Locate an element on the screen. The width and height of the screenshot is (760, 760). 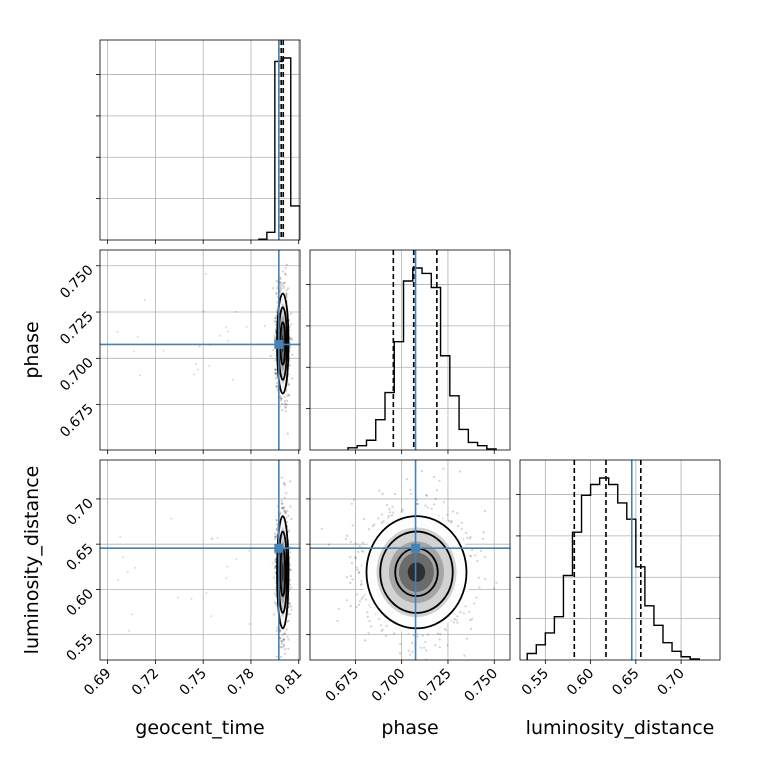
density-geocent_time-vs-luminosity_distance is located at coordinates (200, 560).